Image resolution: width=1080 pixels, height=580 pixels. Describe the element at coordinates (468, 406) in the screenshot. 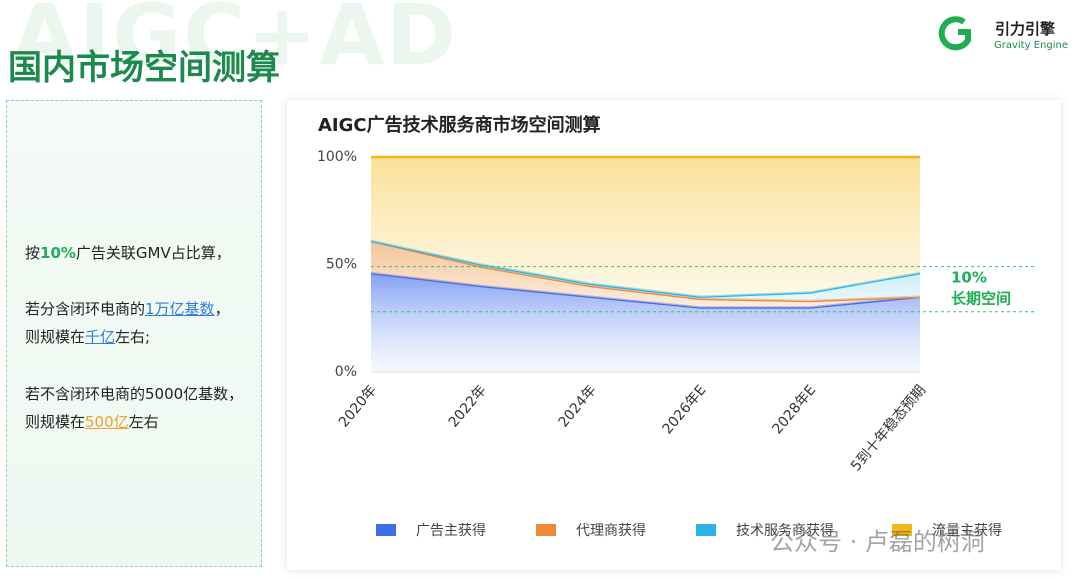

I see `x-tick-label: 2022年` at that location.